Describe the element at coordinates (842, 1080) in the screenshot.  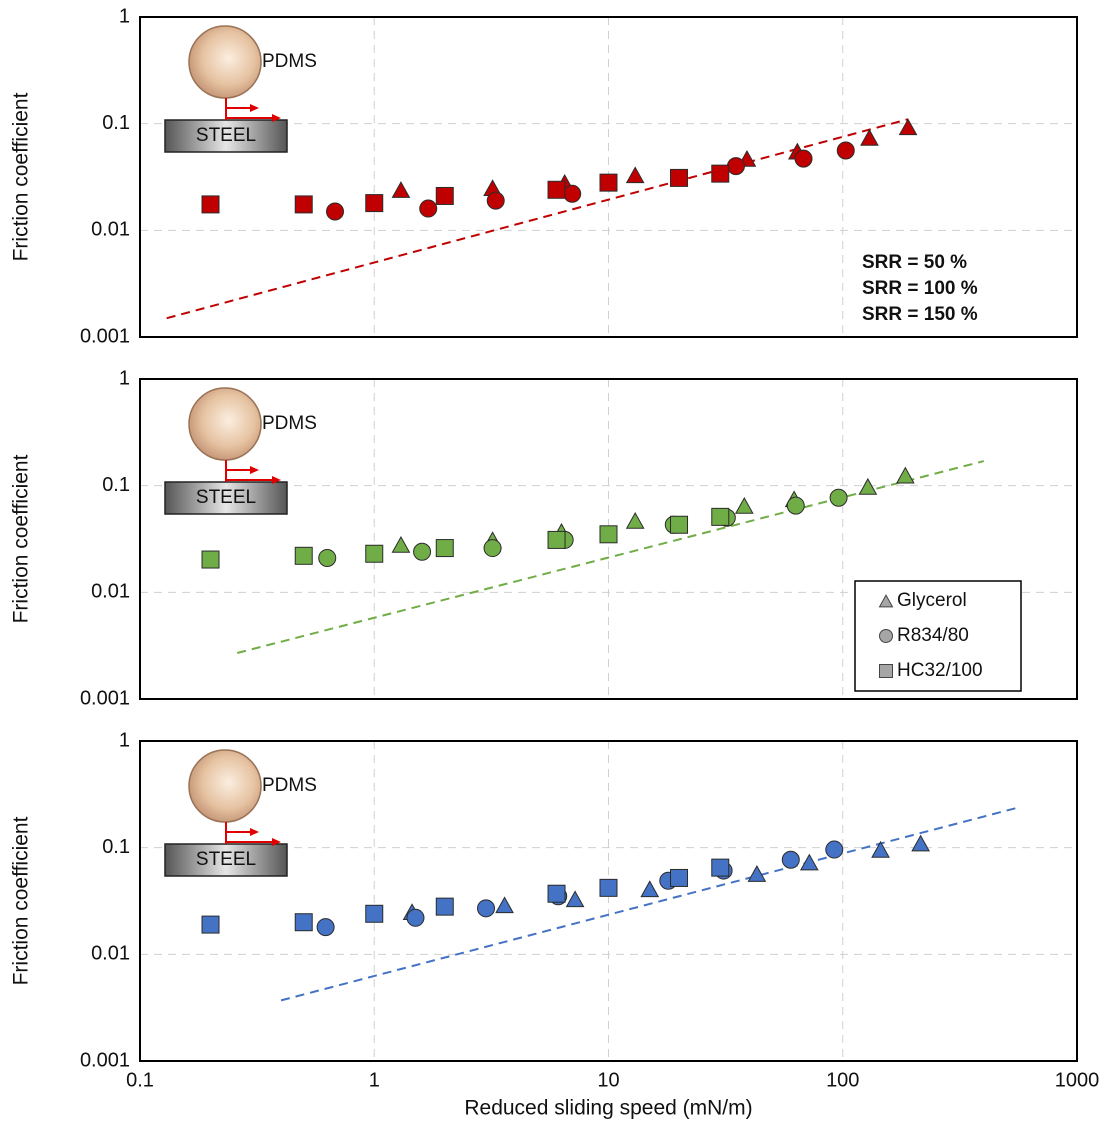
I see `x-tick-label: 100` at that location.